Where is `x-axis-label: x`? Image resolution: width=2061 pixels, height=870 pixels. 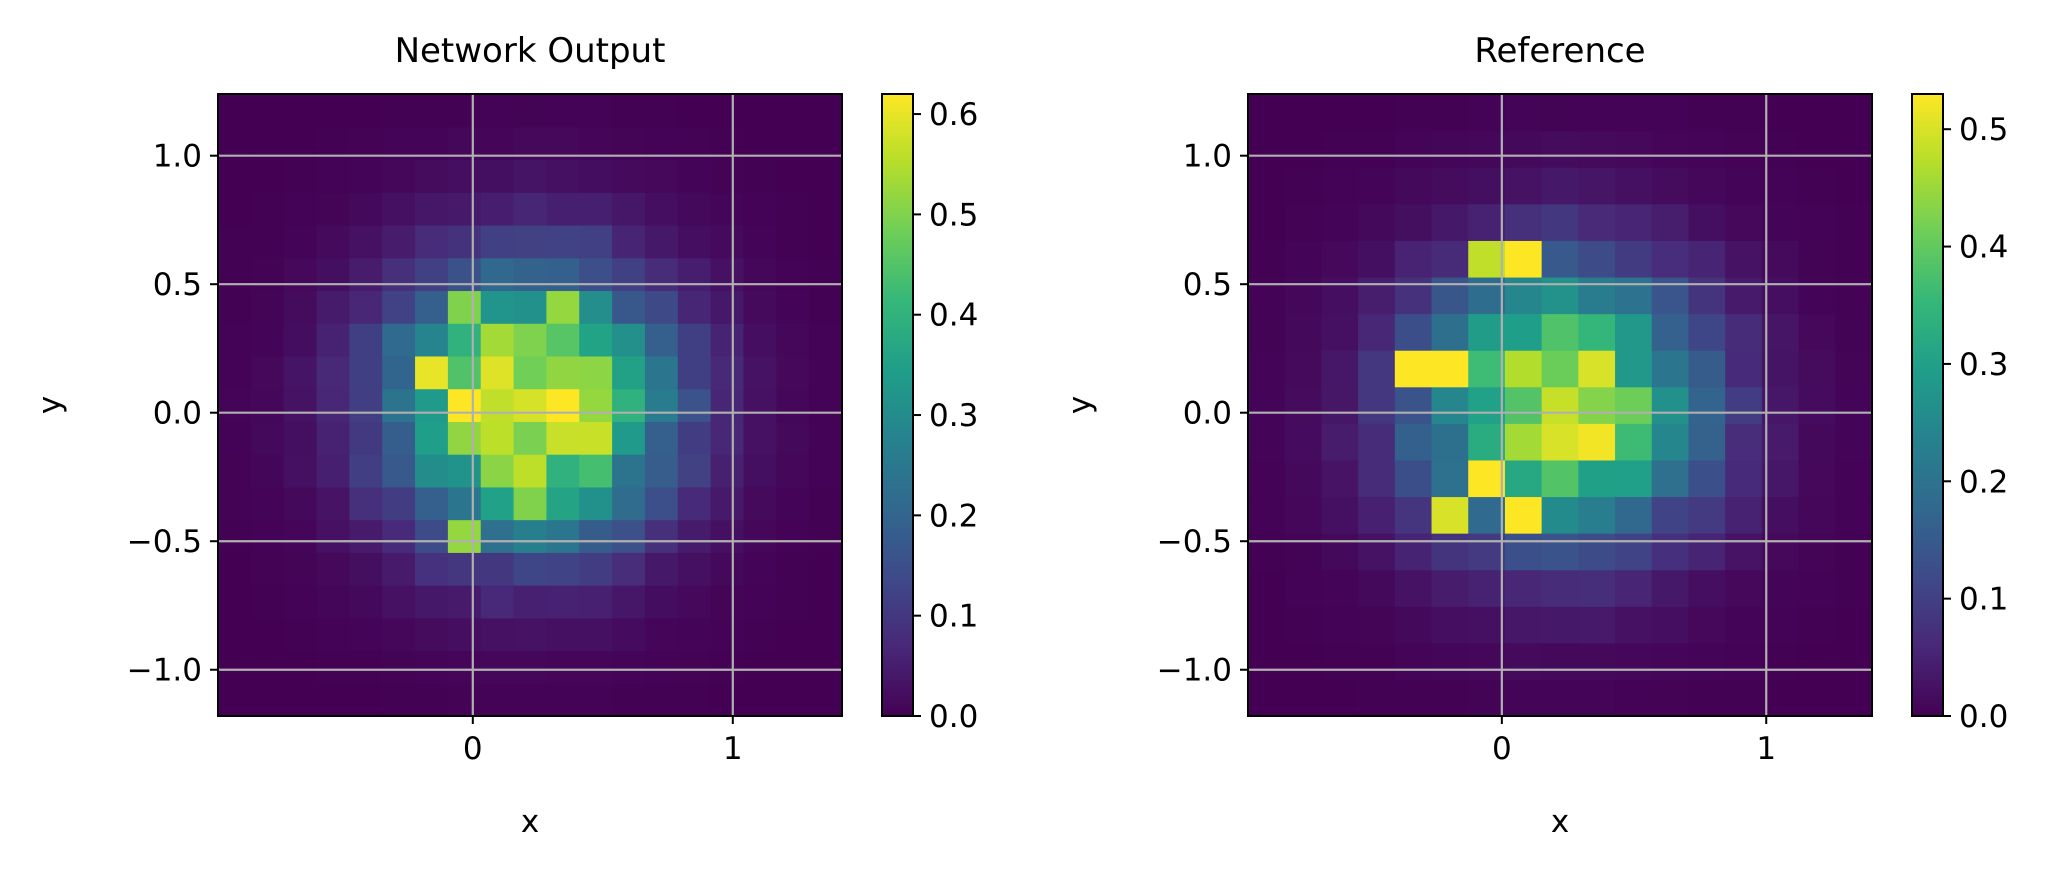 x-axis-label: x is located at coordinates (530, 822).